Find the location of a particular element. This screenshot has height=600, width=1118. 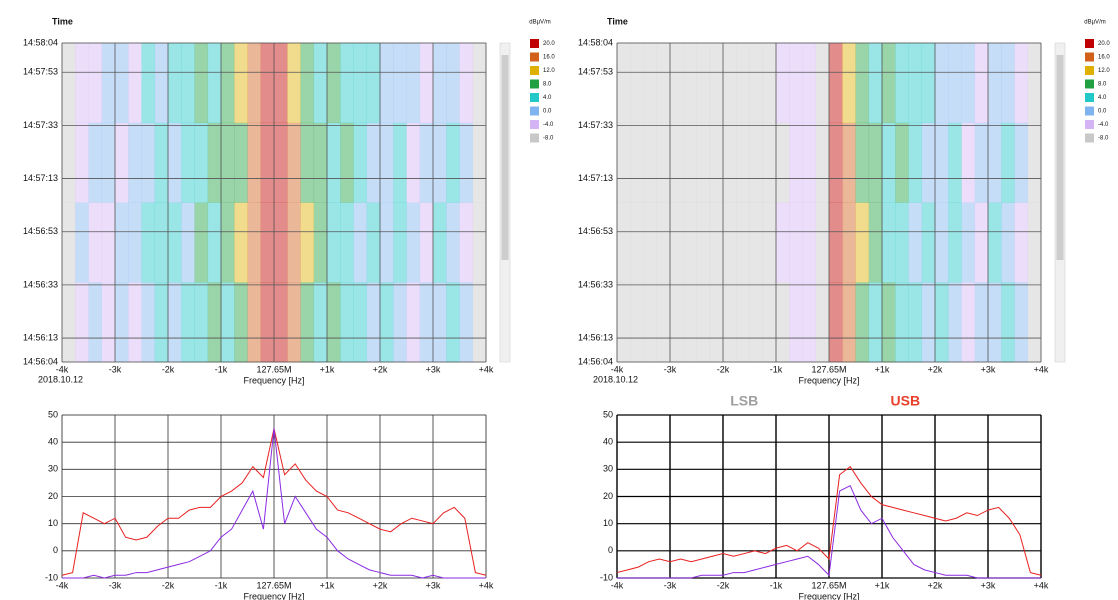

colorbar-tick-label: 8.0 is located at coordinates (1102, 85).